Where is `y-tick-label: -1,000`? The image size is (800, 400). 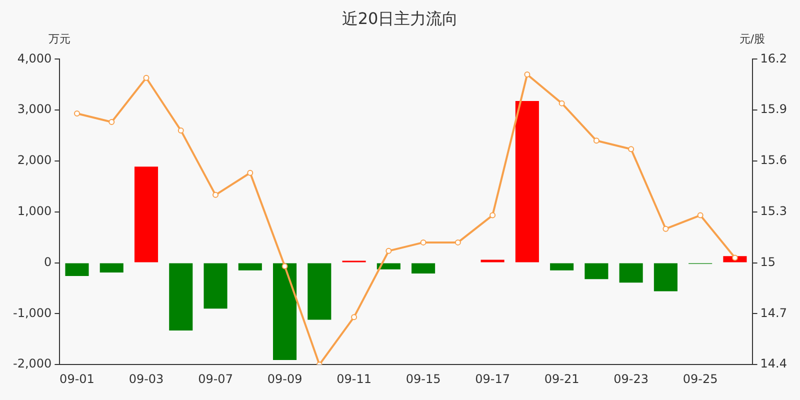 y-tick-label: -1,000 is located at coordinates (32, 313).